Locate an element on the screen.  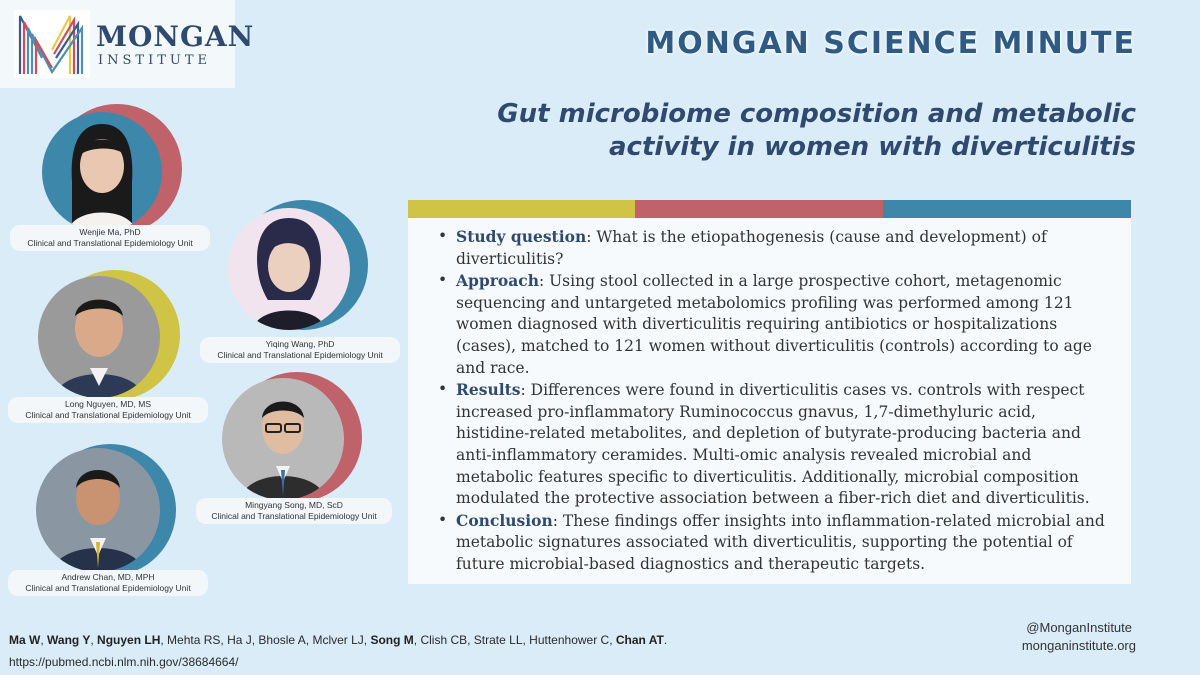
logo: MONGAN INSTITUTE is located at coordinates (126, 44).